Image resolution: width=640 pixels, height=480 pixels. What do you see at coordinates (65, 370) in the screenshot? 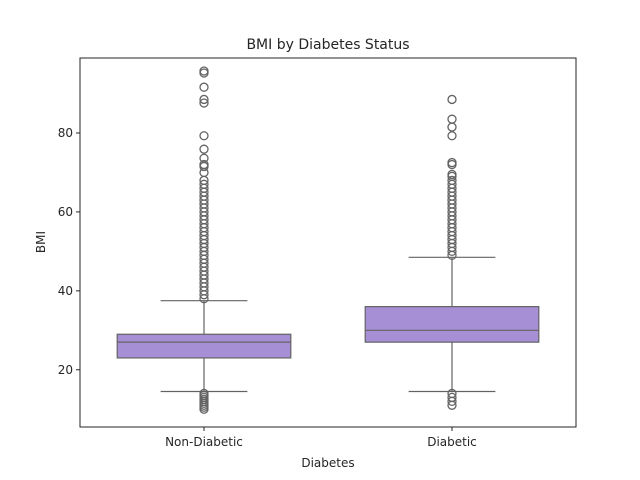
I see `y-tick-label: 20` at bounding box center [65, 370].